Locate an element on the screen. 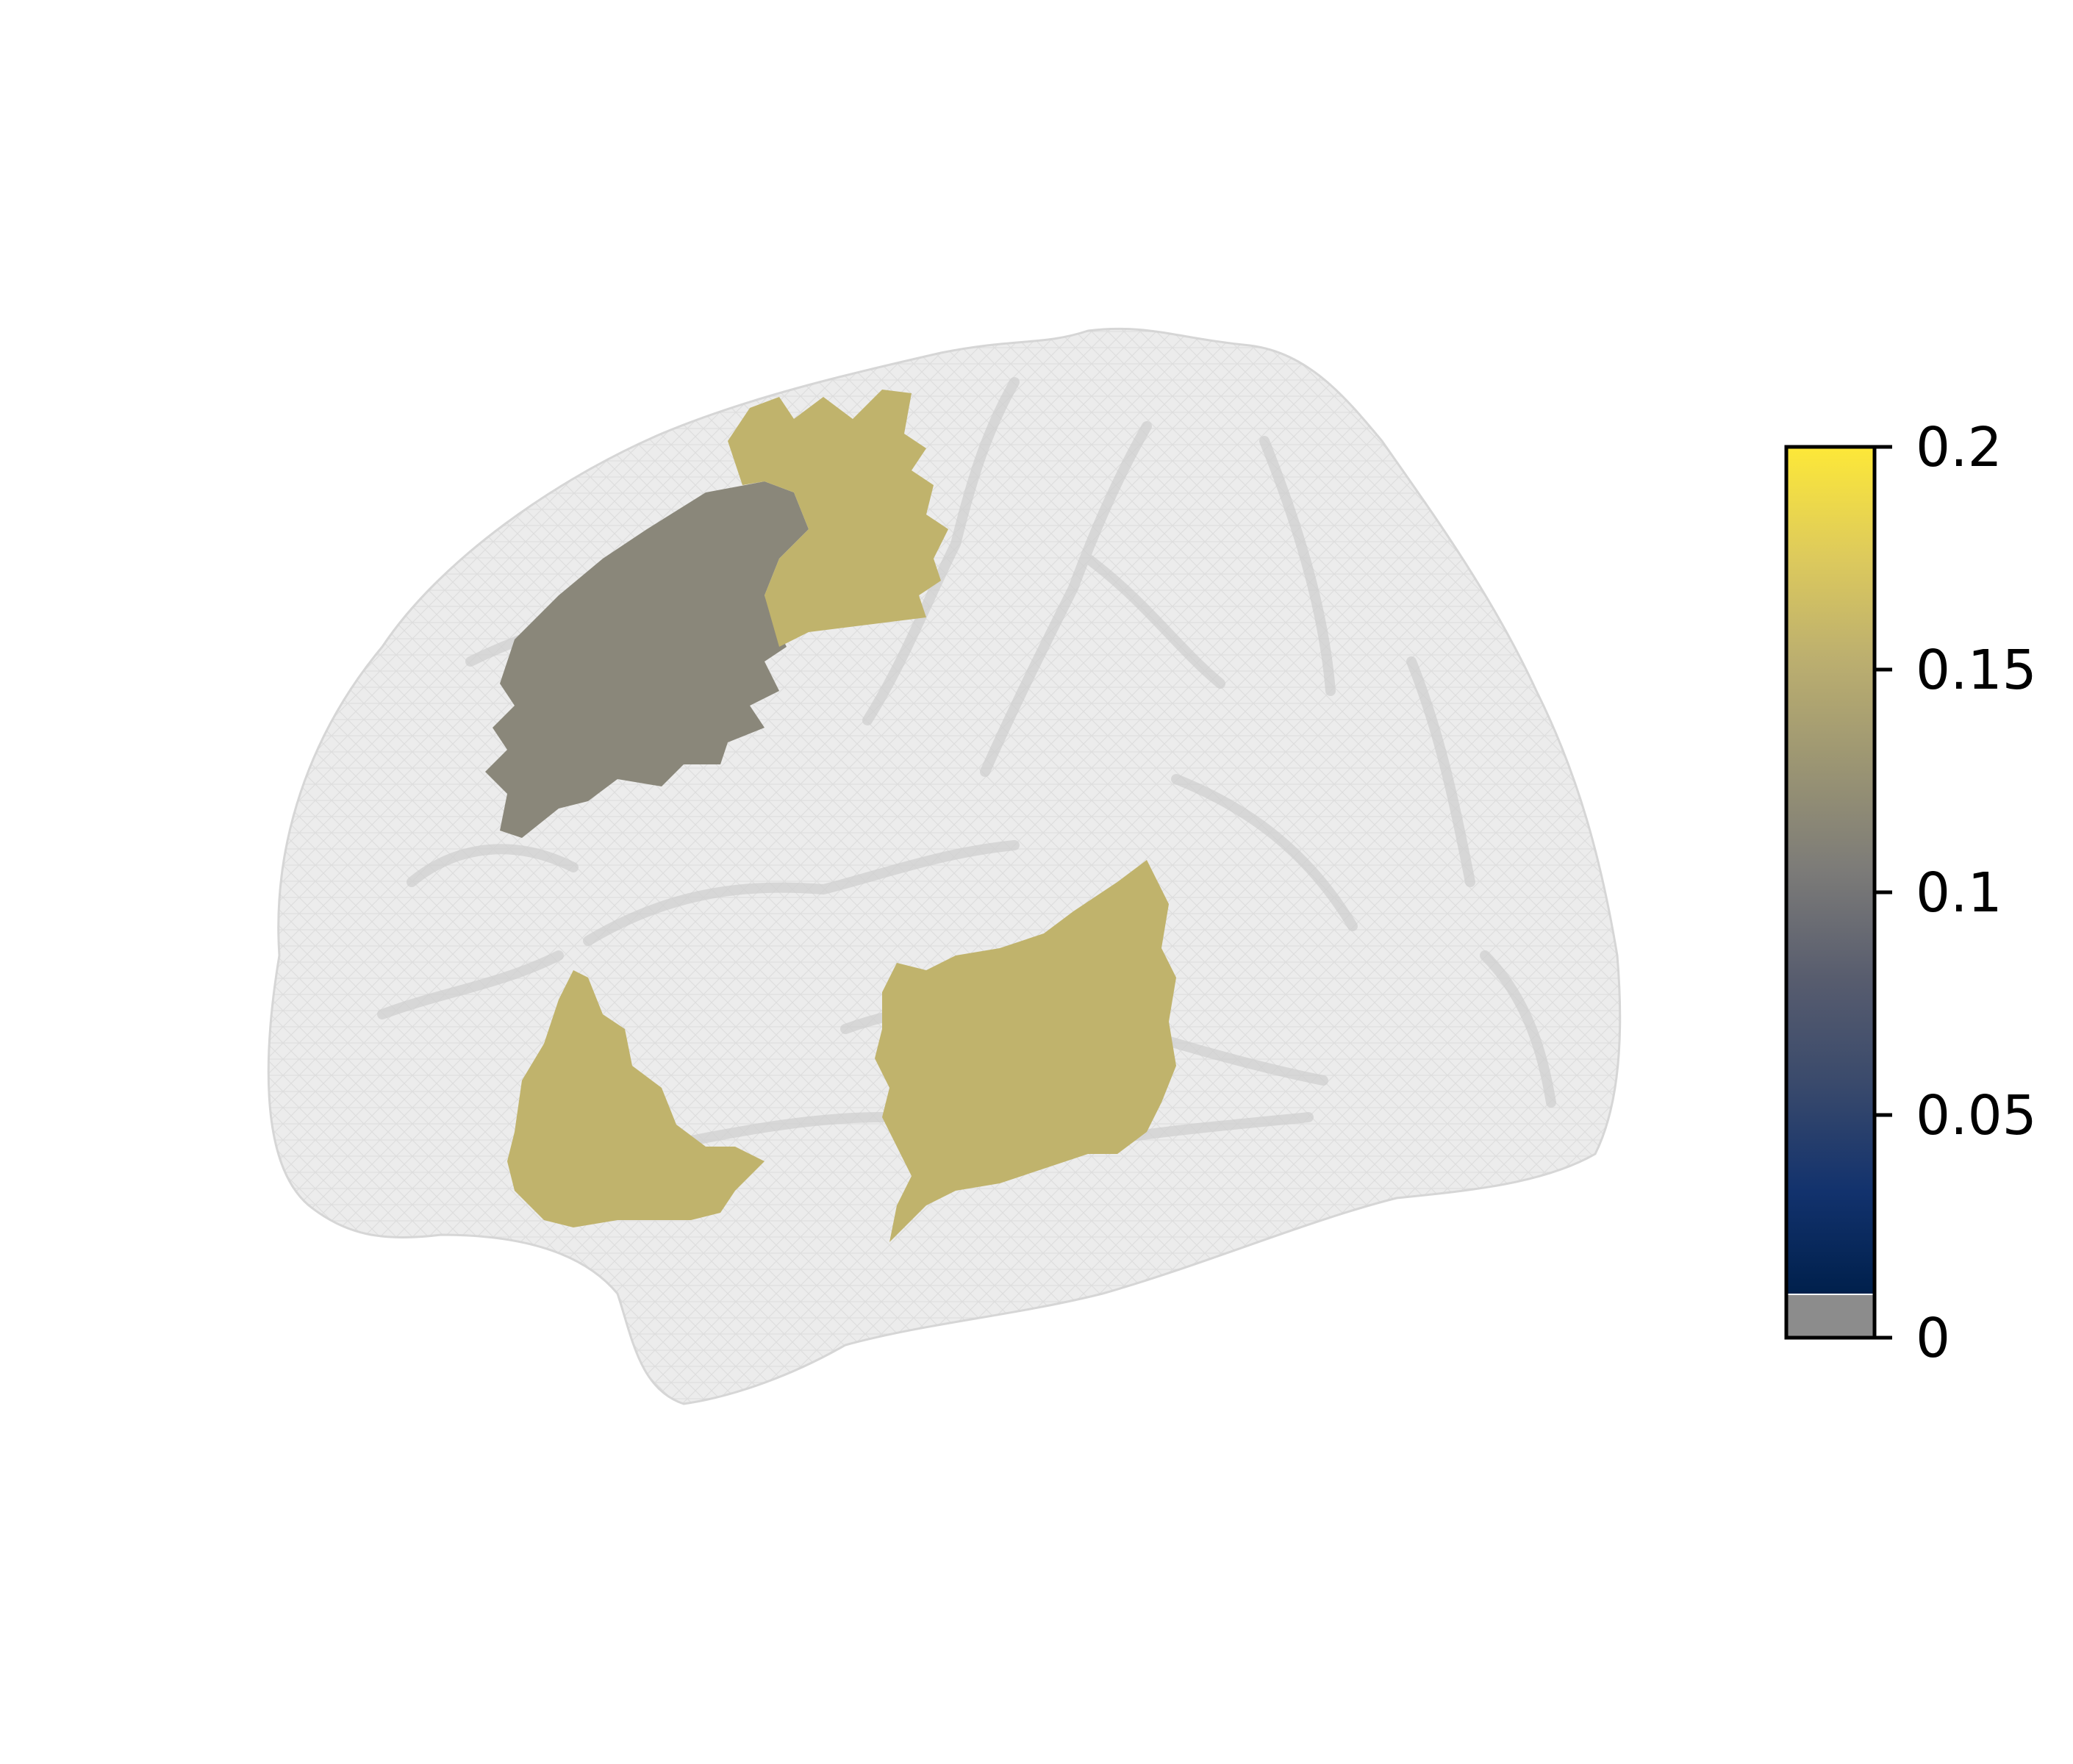 The height and width of the screenshot is (1764, 2073). colorbar-ticks is located at coordinates (1883, 892).